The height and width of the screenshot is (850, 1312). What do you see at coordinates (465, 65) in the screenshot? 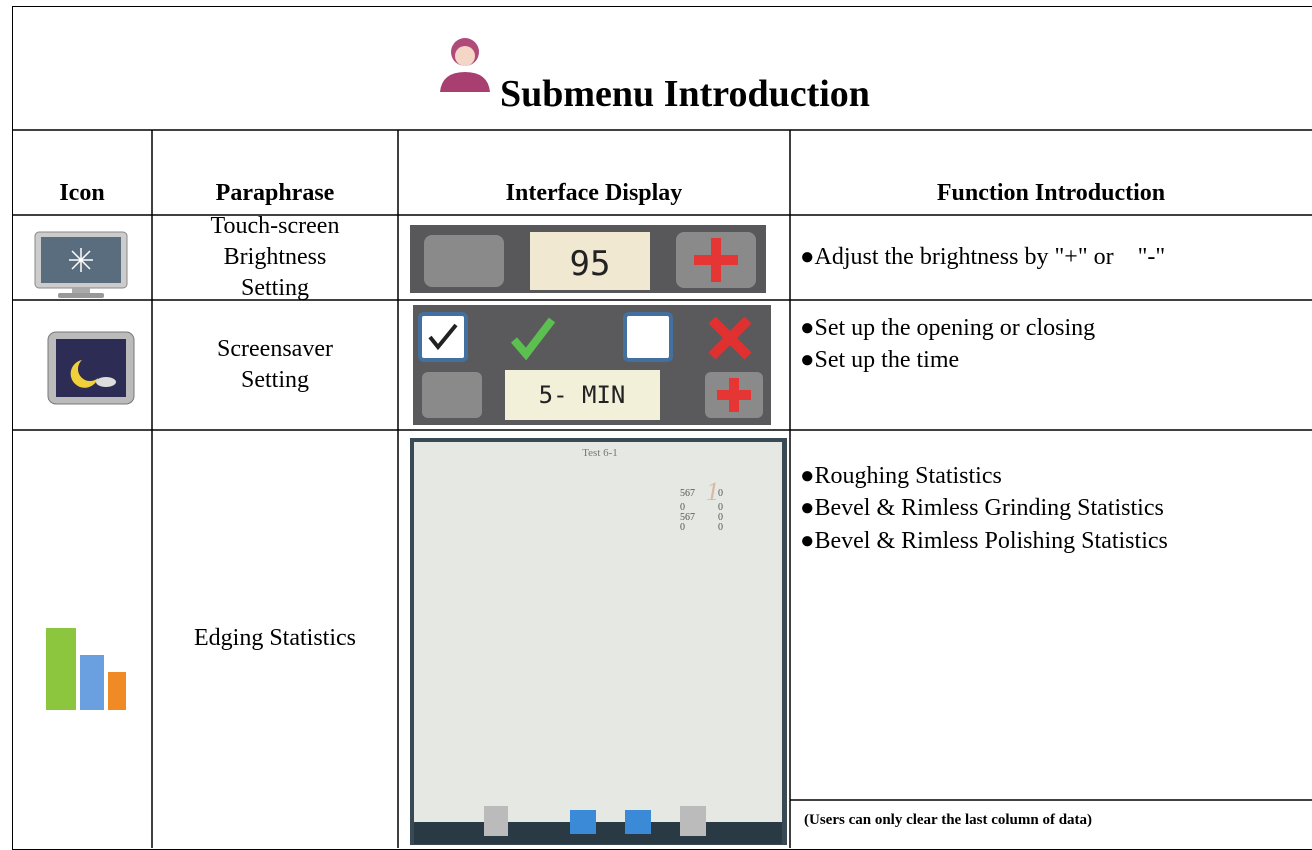
I see `person-icon` at bounding box center [465, 65].